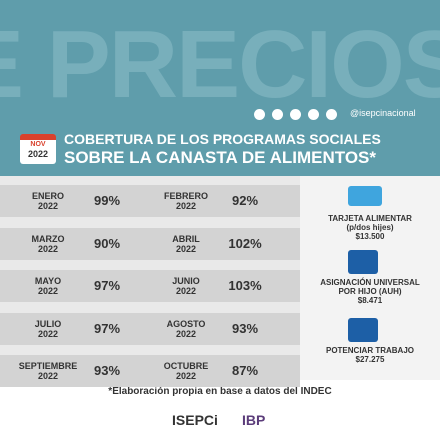 Image resolution: width=440 pixels, height=440 pixels. I want to click on month-label: AGOSTO, so click(186, 323).